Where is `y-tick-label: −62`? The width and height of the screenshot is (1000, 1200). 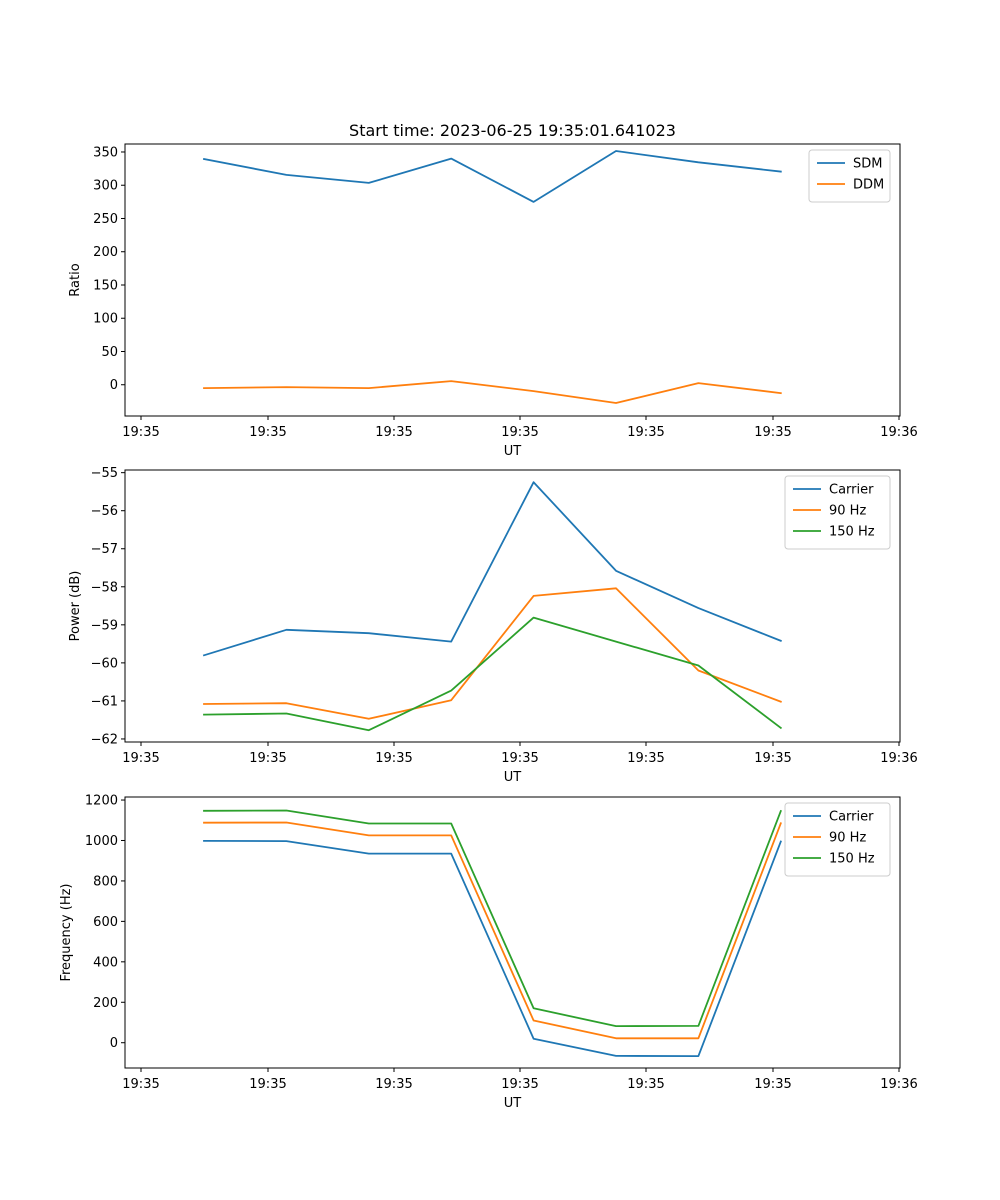
y-tick-label: −62 is located at coordinates (104, 739).